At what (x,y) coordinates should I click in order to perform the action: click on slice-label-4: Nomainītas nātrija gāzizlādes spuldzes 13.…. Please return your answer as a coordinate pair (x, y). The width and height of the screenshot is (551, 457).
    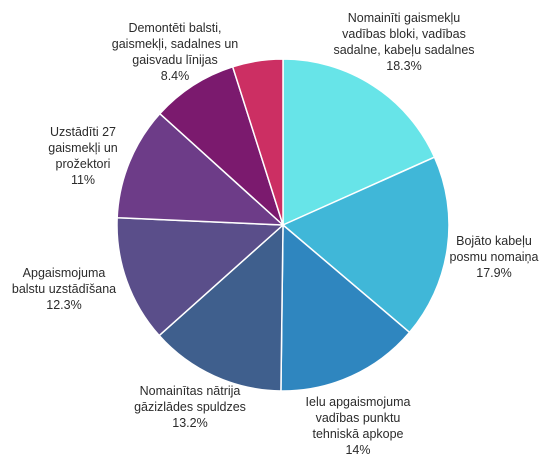
    Looking at the image, I should click on (190, 407).